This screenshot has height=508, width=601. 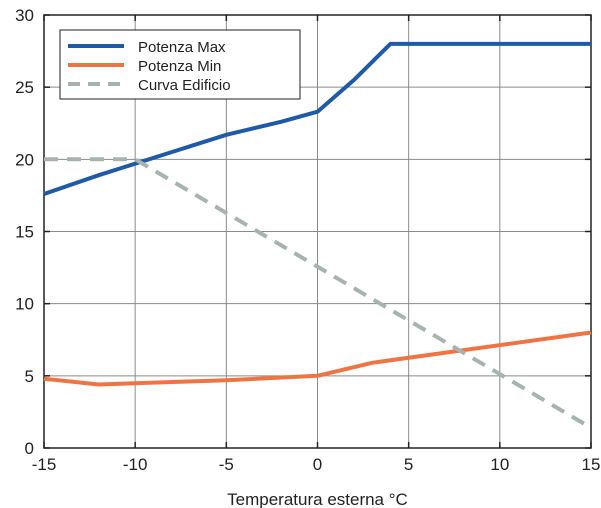 I want to click on series-line-potenza-min, so click(x=317, y=358).